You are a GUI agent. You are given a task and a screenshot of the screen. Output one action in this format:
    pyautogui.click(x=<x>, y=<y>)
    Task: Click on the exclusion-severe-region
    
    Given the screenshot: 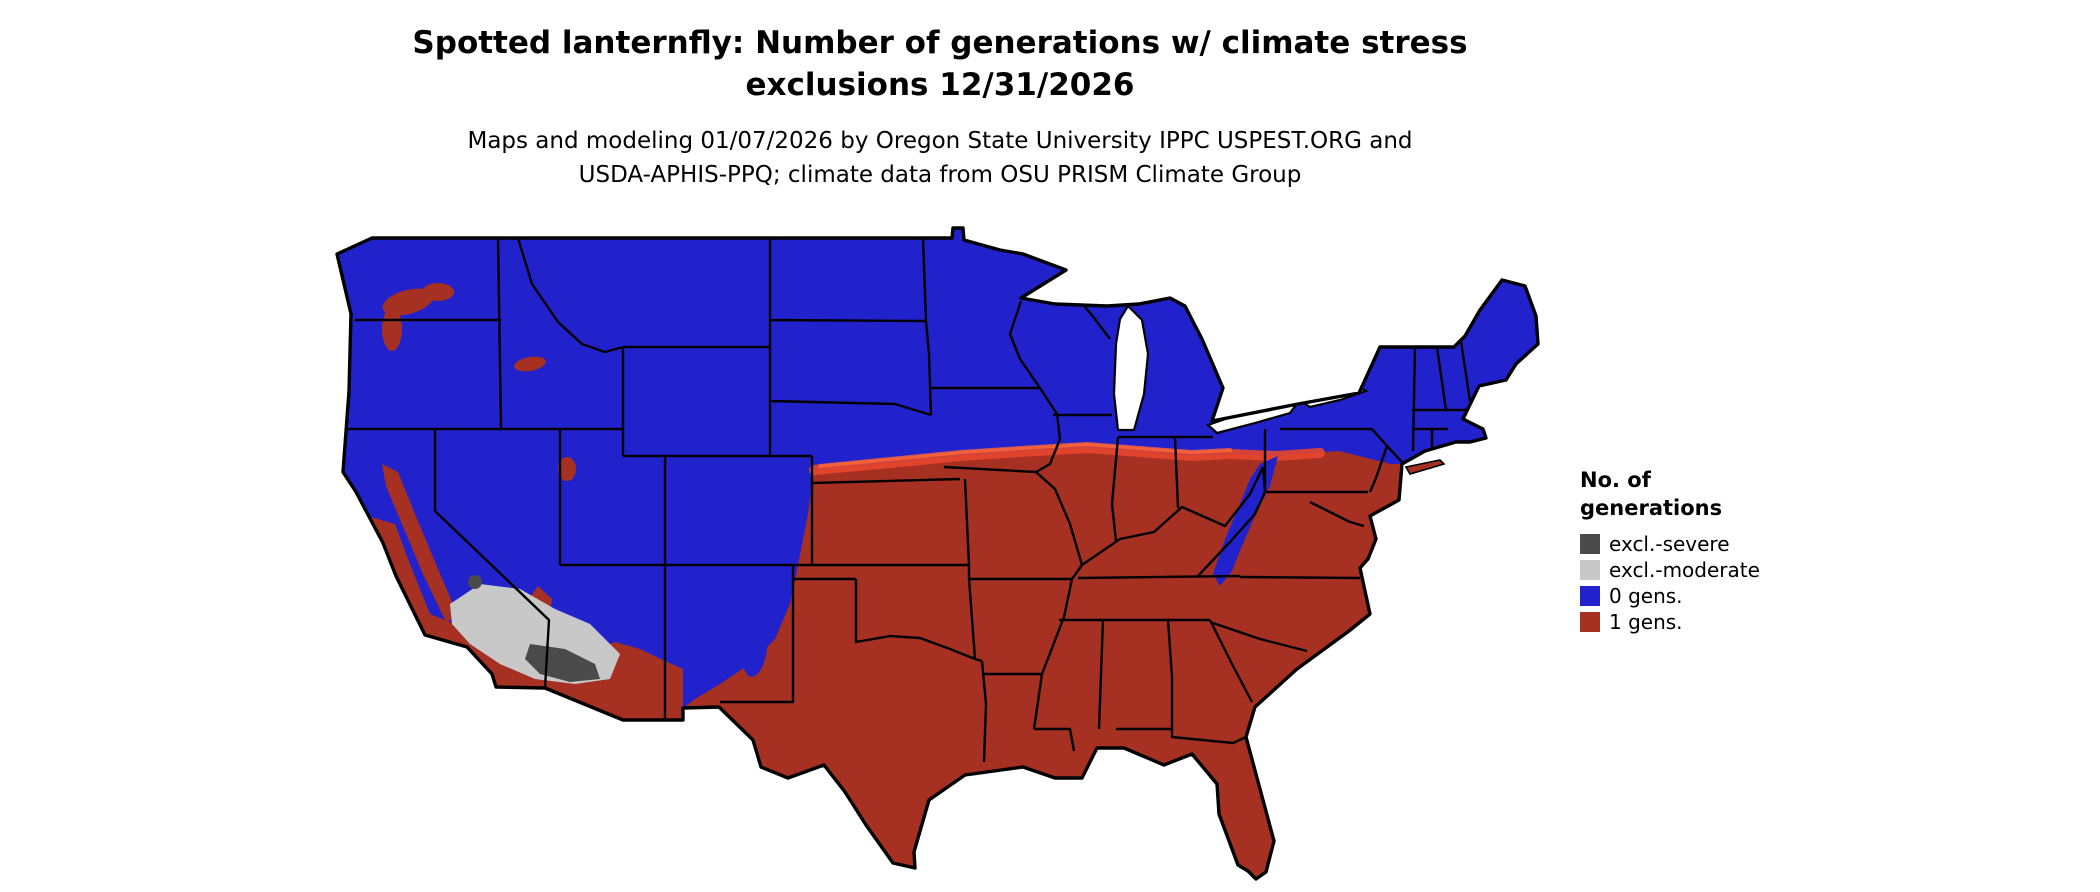 What is the action you would take?
    pyautogui.click(x=562, y=663)
    